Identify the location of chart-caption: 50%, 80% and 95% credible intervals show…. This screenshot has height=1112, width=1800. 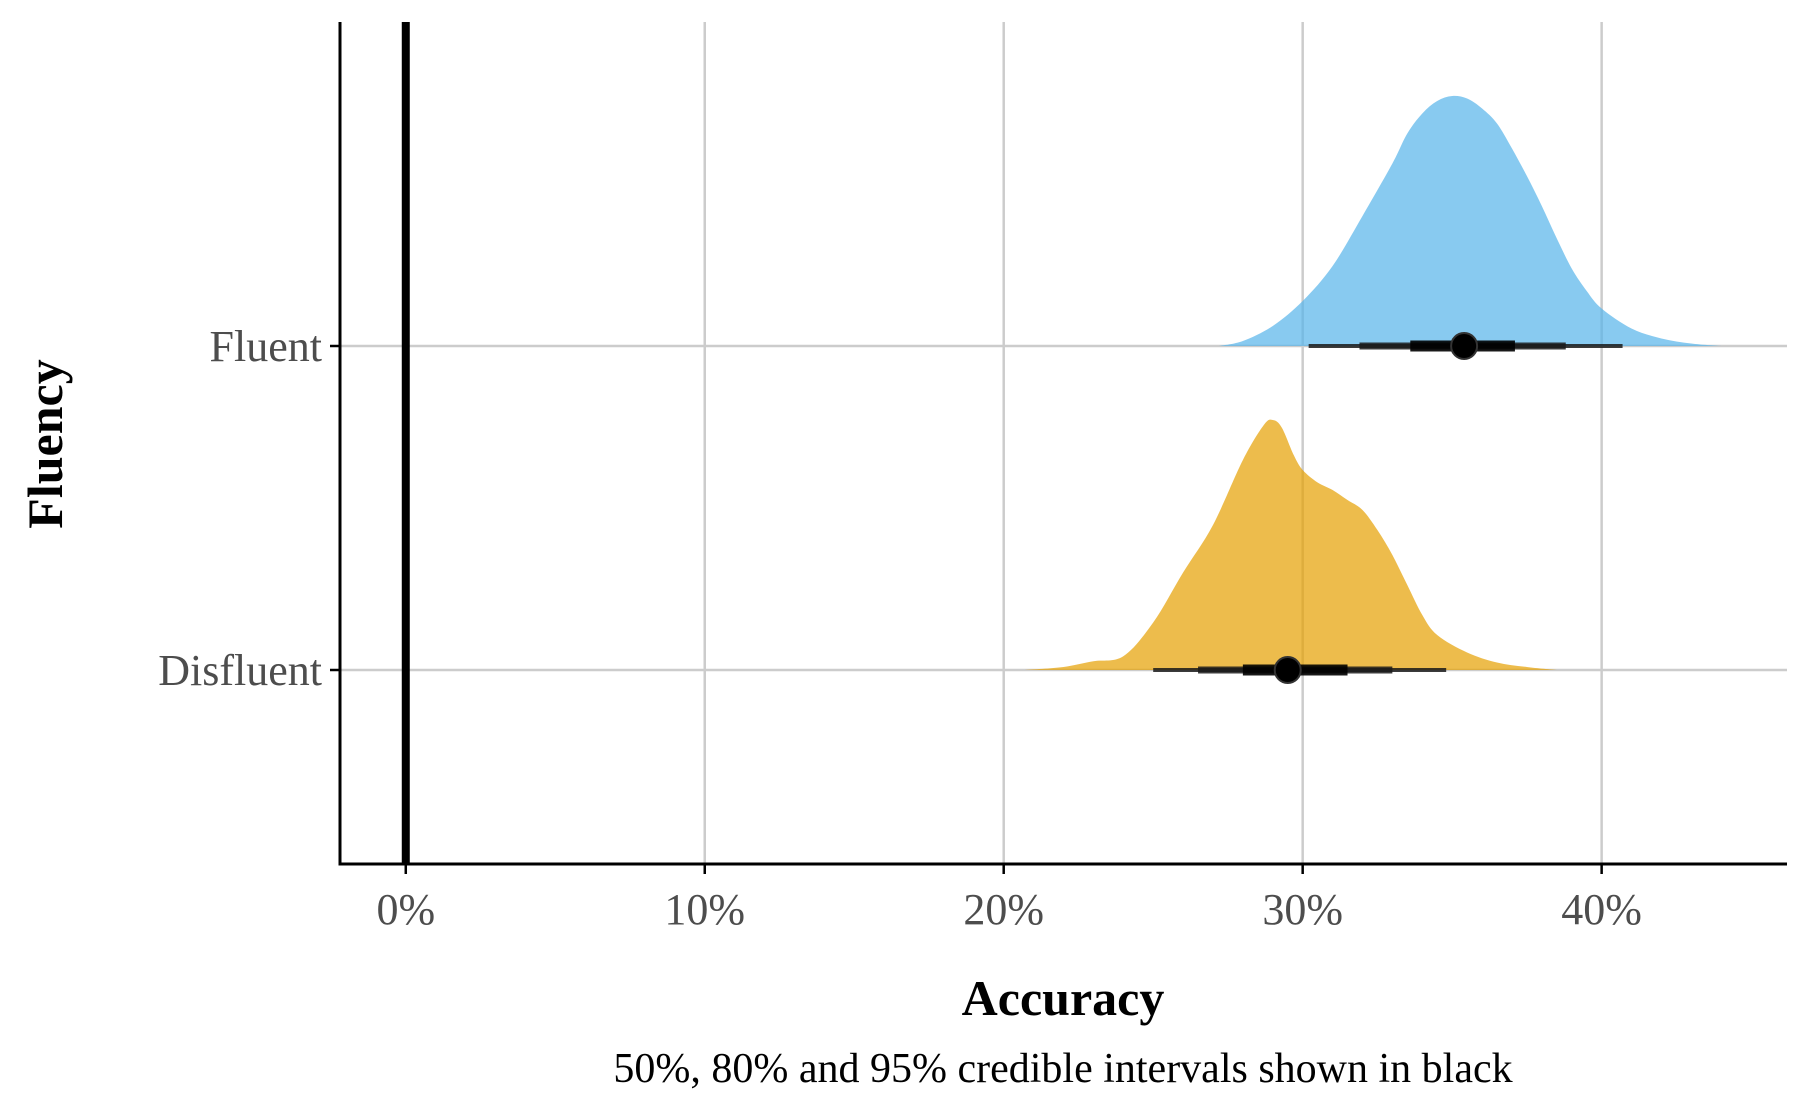
(1062, 1069).